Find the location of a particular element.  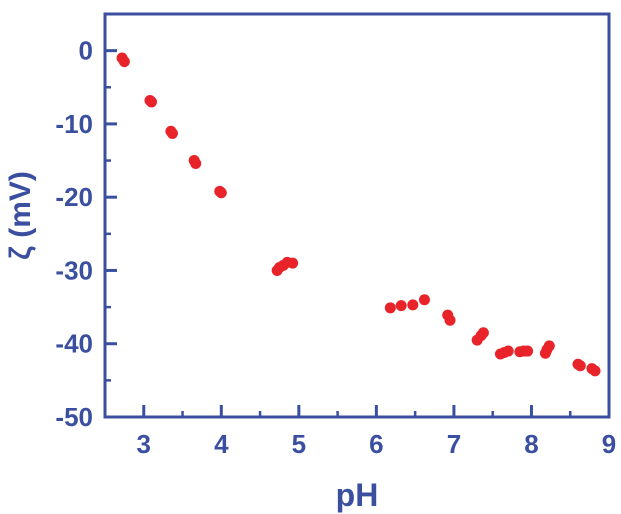

x-tick-label: 7 is located at coordinates (454, 444).